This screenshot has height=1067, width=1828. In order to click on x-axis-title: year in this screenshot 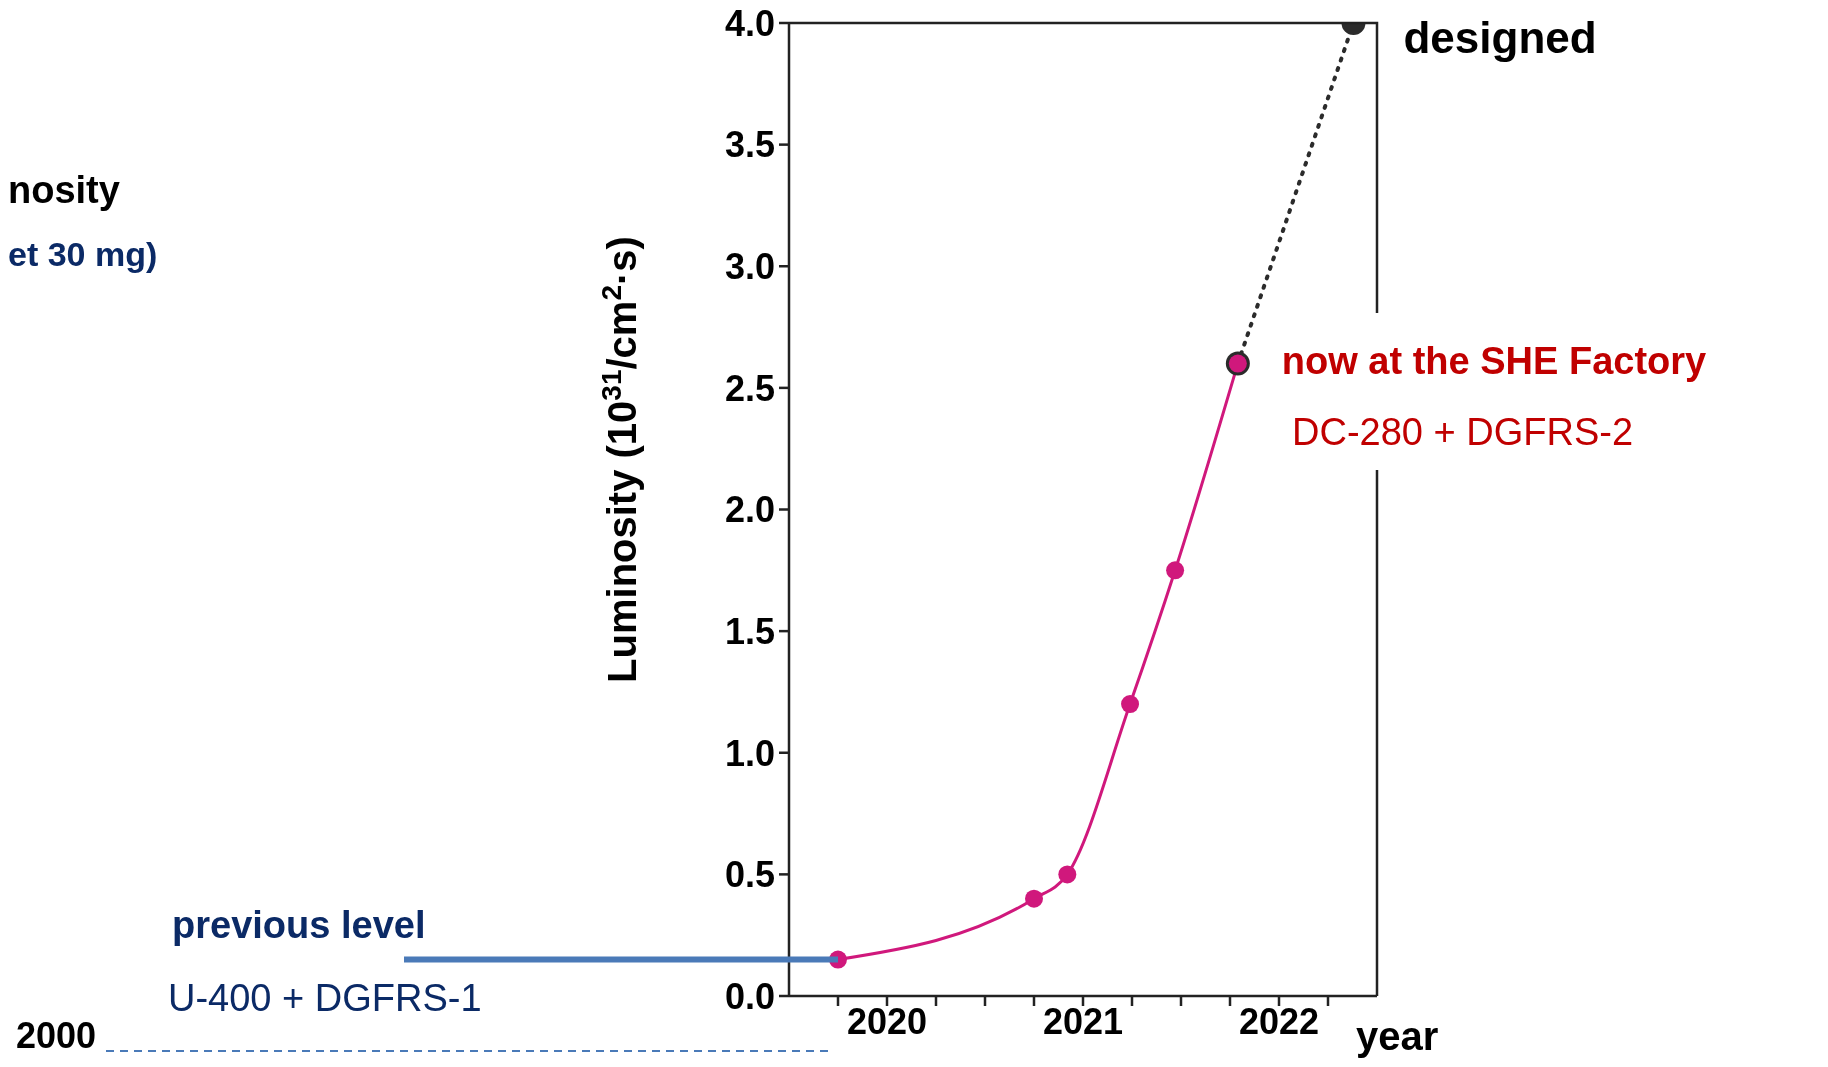, I will do `click(1397, 1036)`.